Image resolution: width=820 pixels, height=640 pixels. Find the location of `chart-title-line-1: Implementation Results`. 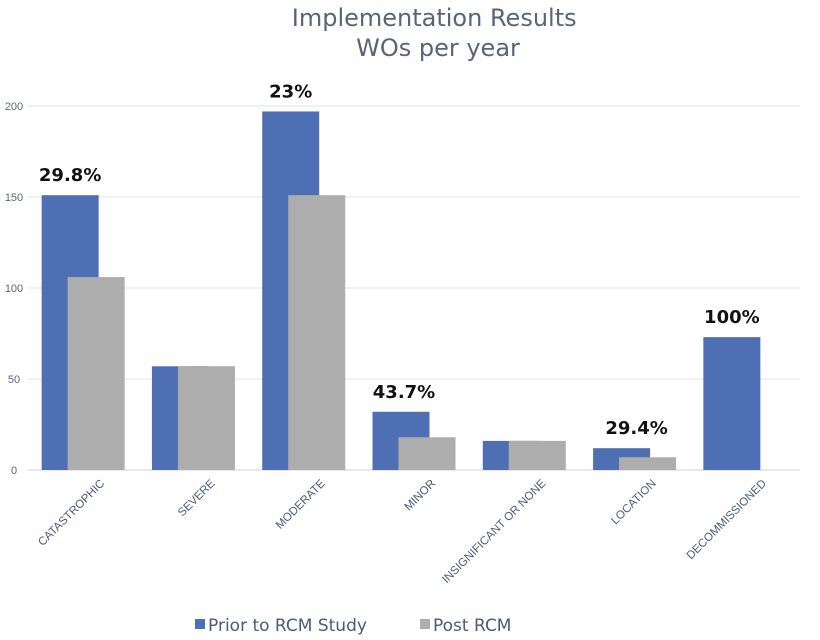

chart-title-line-1: Implementation Results is located at coordinates (434, 18).